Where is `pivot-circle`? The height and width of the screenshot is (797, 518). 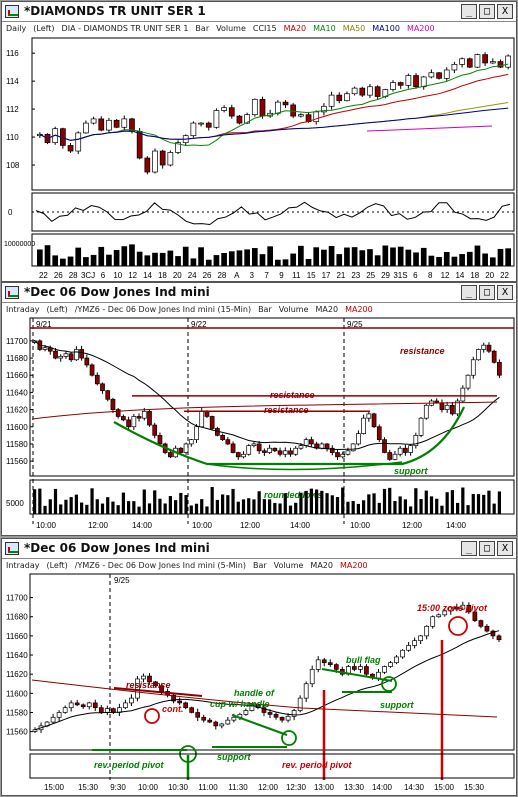 pivot-circle is located at coordinates (152, 716).